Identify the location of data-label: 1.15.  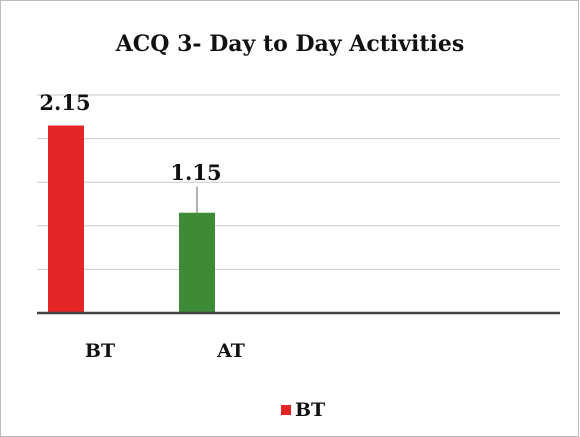
(195, 172).